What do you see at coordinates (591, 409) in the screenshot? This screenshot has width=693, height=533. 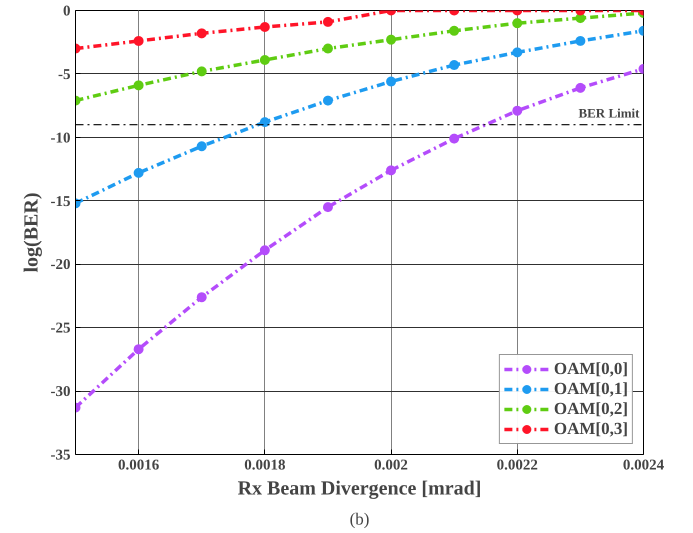 I see `legend-label: OAM[0,2]` at bounding box center [591, 409].